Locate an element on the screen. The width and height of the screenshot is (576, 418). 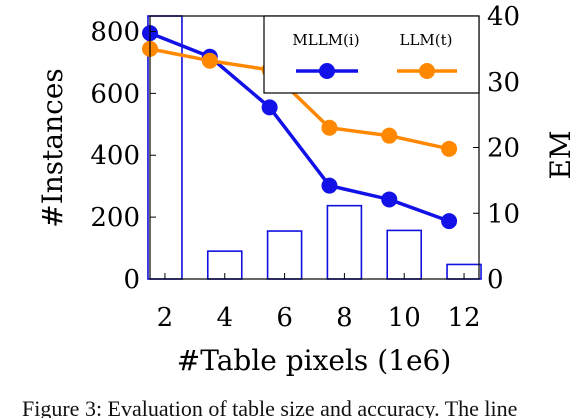
right-tick-label-30: 30 is located at coordinates (503, 83).